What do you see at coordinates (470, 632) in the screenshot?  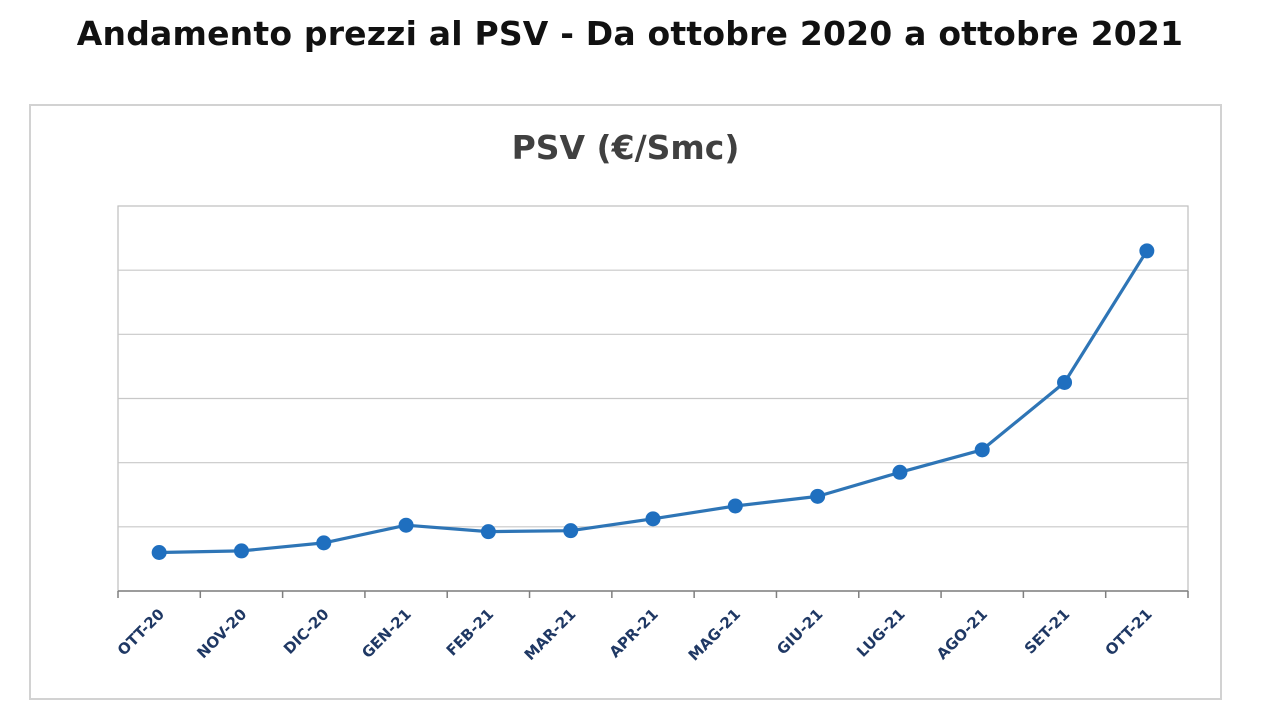 I see `x-tick-label: FEB-21` at bounding box center [470, 632].